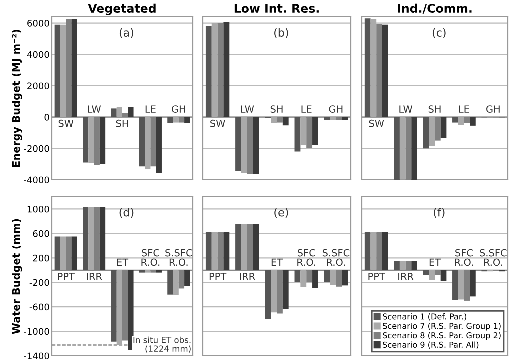 This screenshot has width=515, height=362. What do you see at coordinates (281, 33) in the screenshot?
I see `annotation: (b)` at bounding box center [281, 33].